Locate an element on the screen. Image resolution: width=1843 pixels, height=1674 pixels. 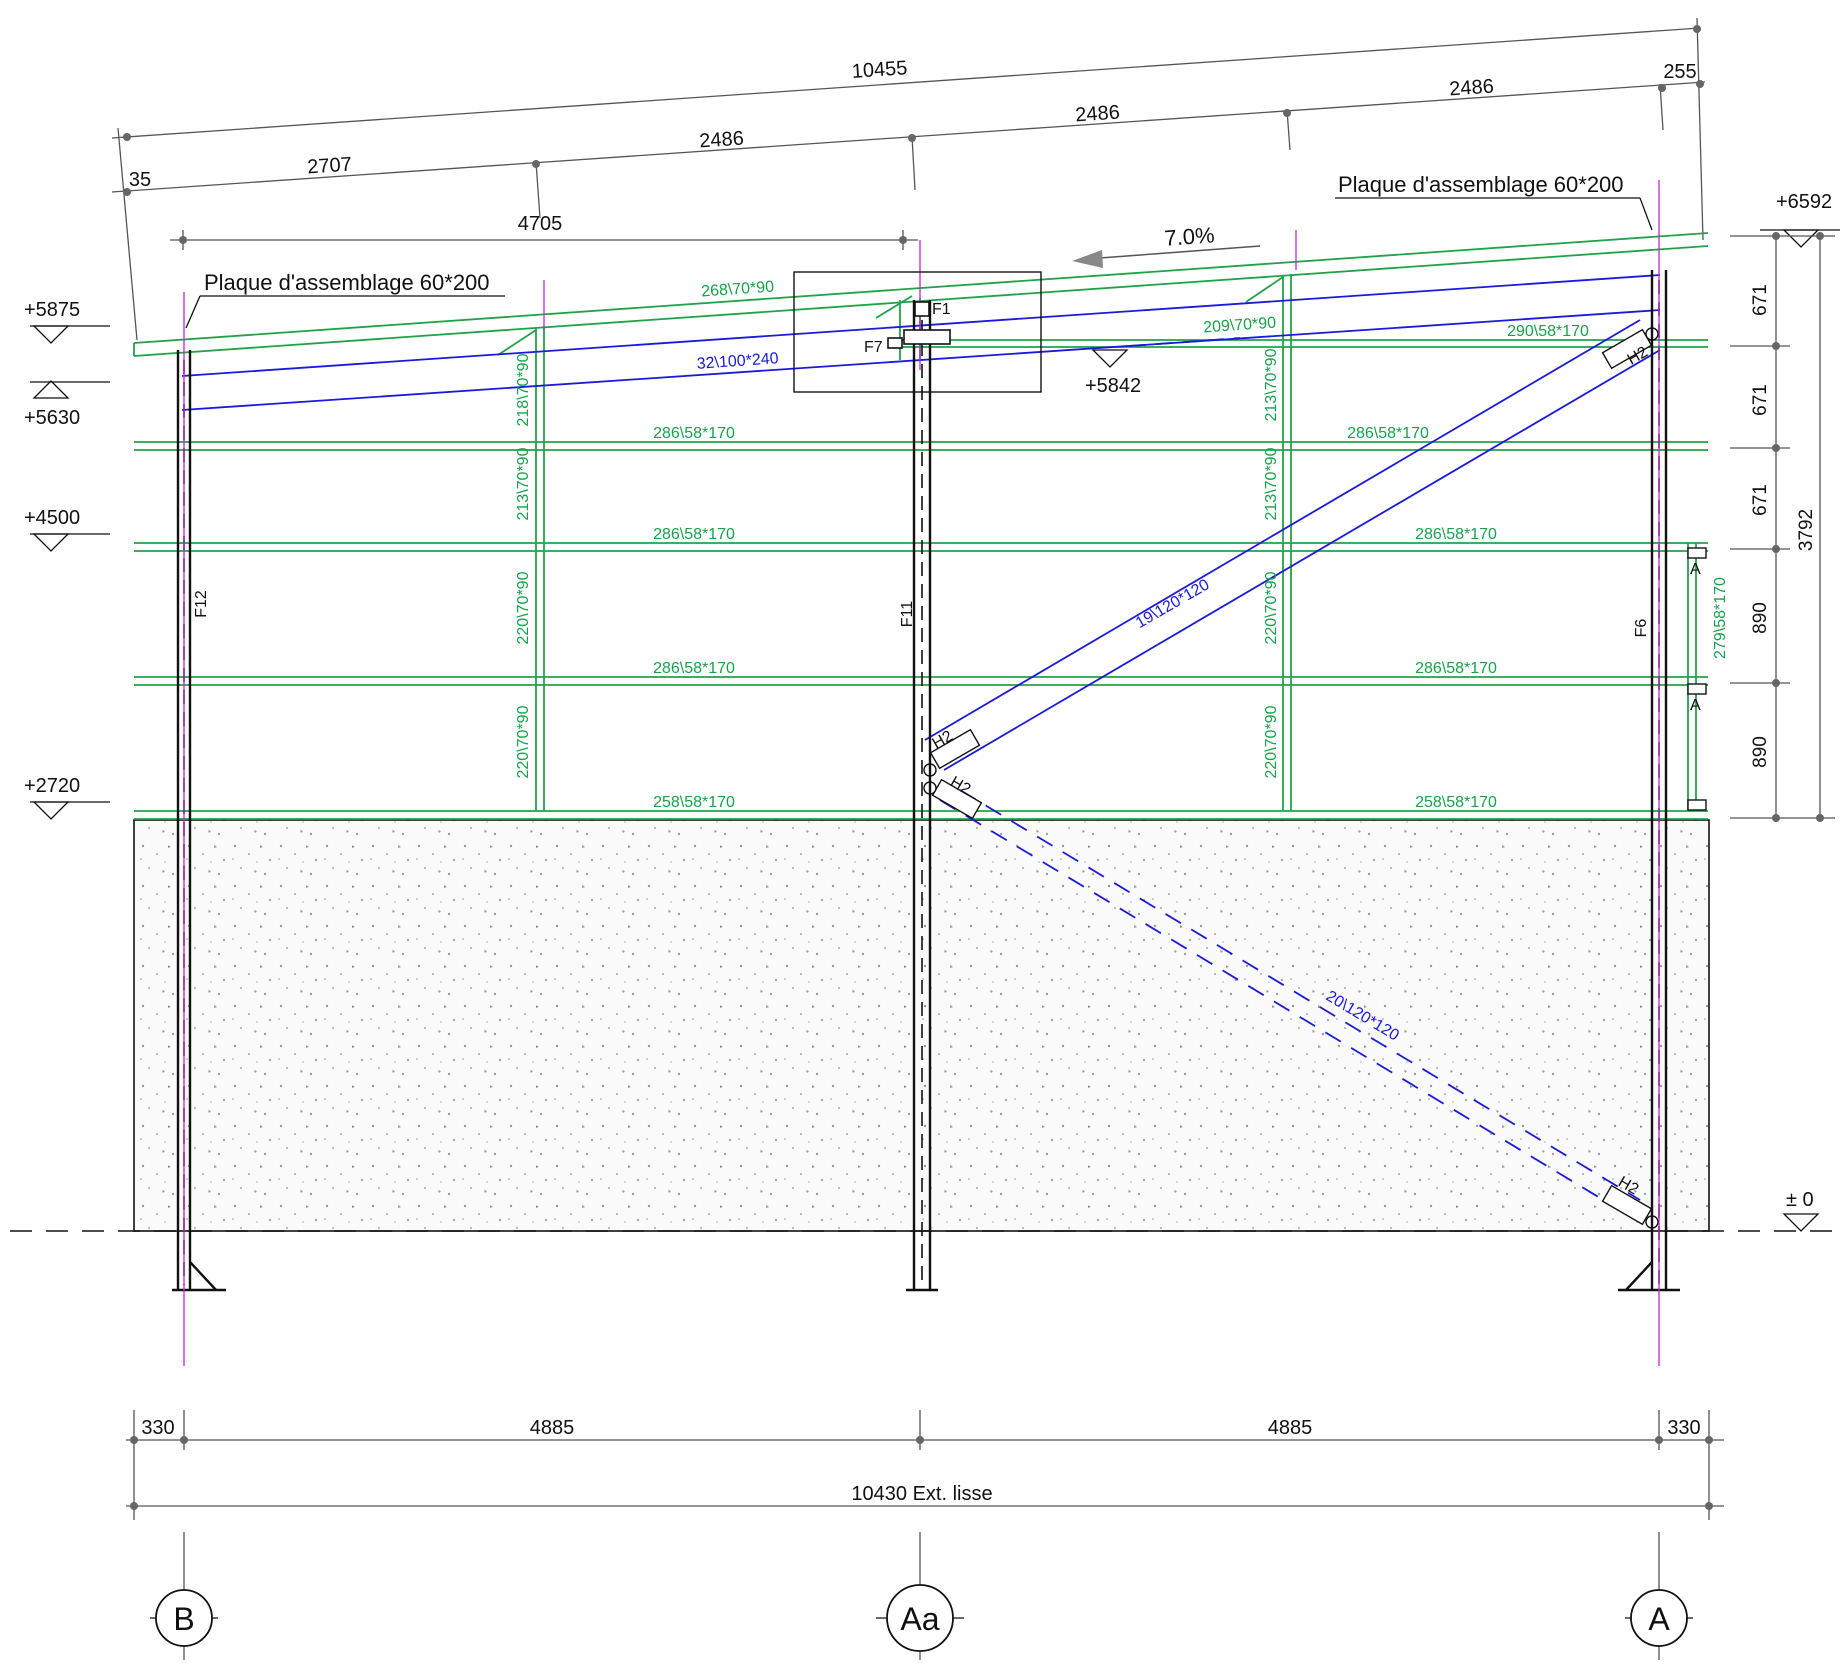
label-brace-19: 19\120*120 is located at coordinates (1172, 604).